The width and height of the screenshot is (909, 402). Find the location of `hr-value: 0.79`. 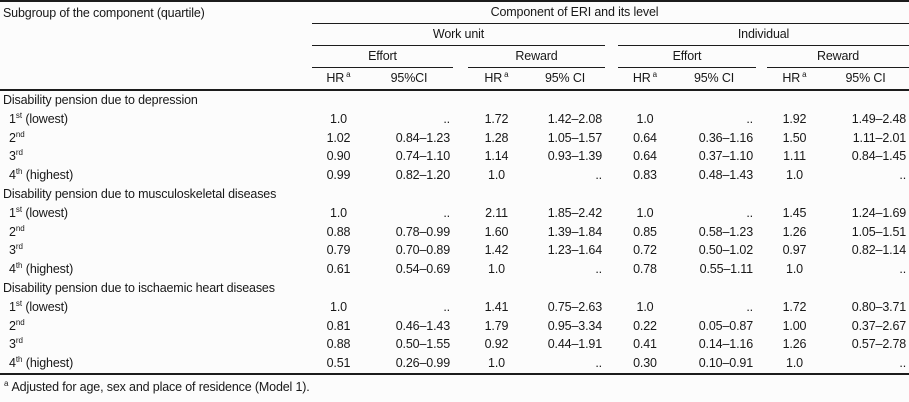

hr-value: 0.79 is located at coordinates (338, 250).